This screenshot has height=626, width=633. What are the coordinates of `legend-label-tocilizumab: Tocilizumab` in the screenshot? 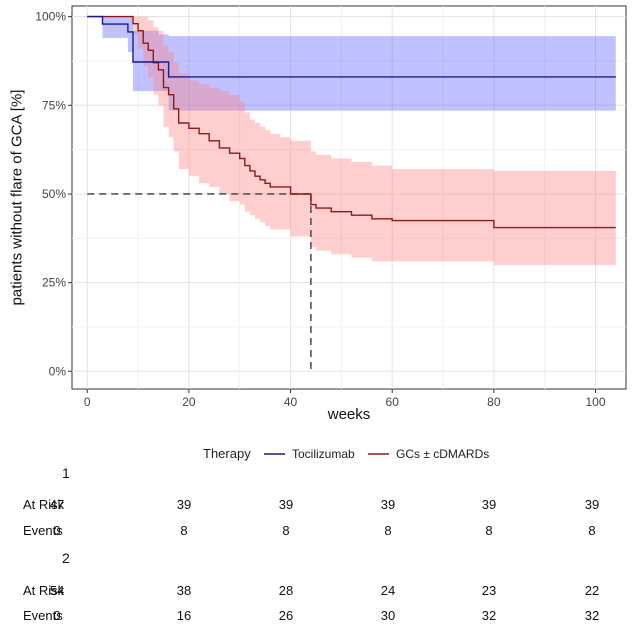 It's located at (323, 454).